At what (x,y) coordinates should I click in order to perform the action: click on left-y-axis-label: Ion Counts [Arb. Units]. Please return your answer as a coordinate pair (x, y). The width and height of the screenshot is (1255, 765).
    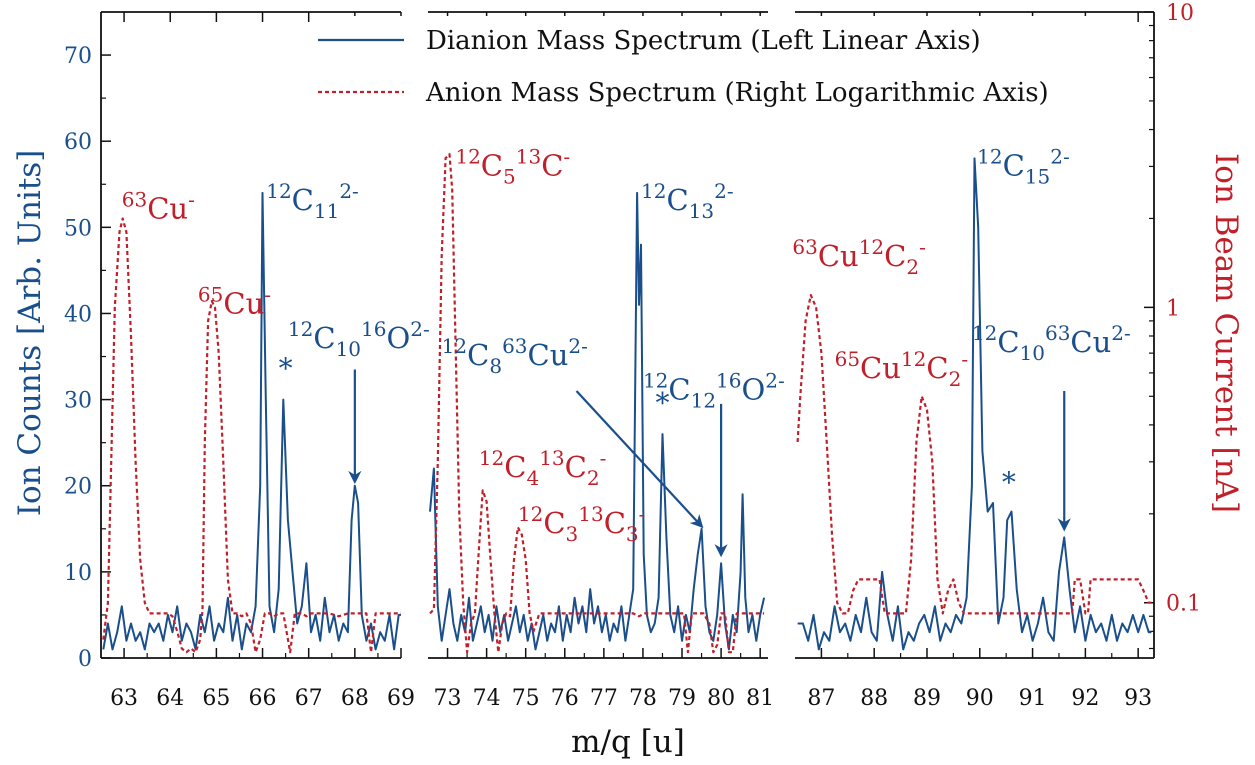
    Looking at the image, I should click on (30, 333).